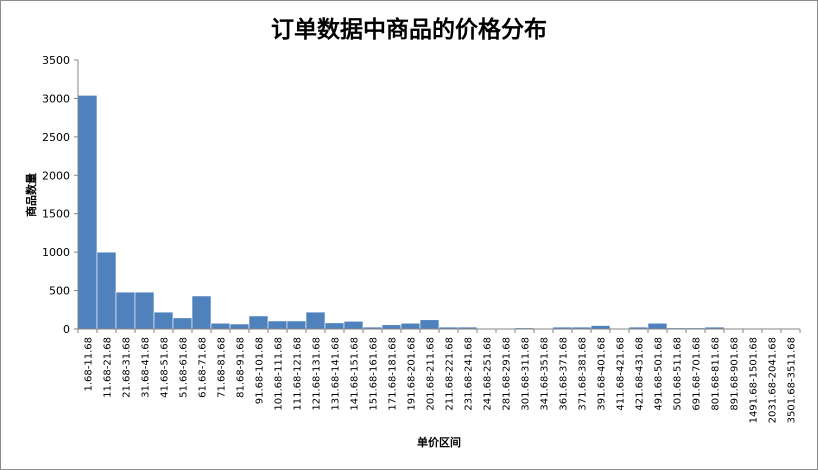 This screenshot has height=470, width=818. I want to click on x-tick-label-16: 151.68-161.68, so click(374, 374).